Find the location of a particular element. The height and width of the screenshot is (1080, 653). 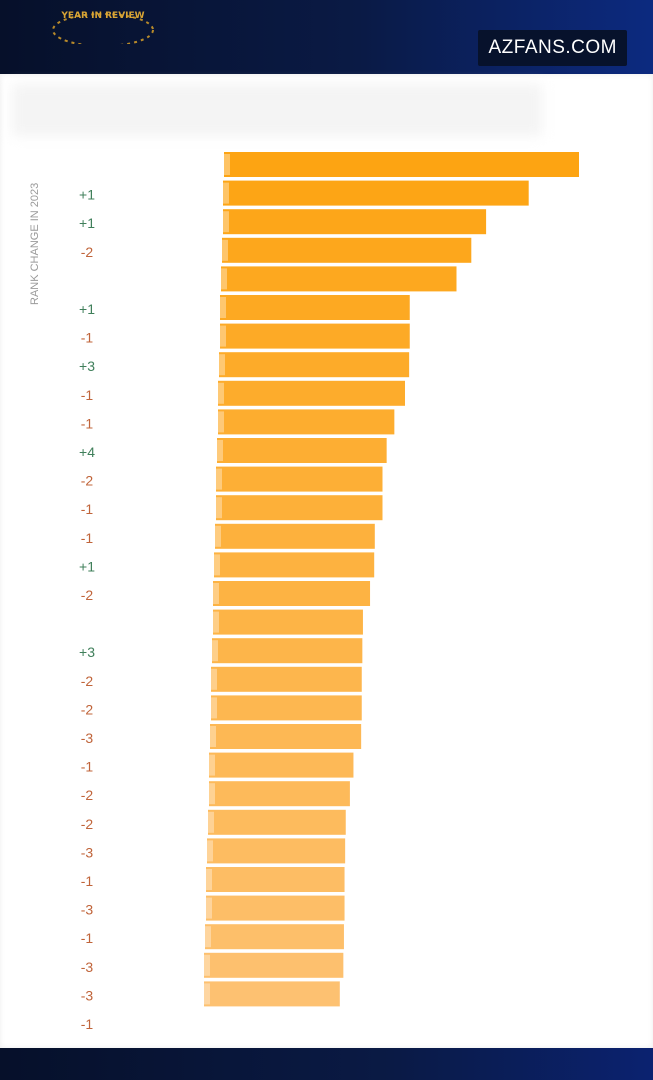

blurred-header-area is located at coordinates (277, 110).